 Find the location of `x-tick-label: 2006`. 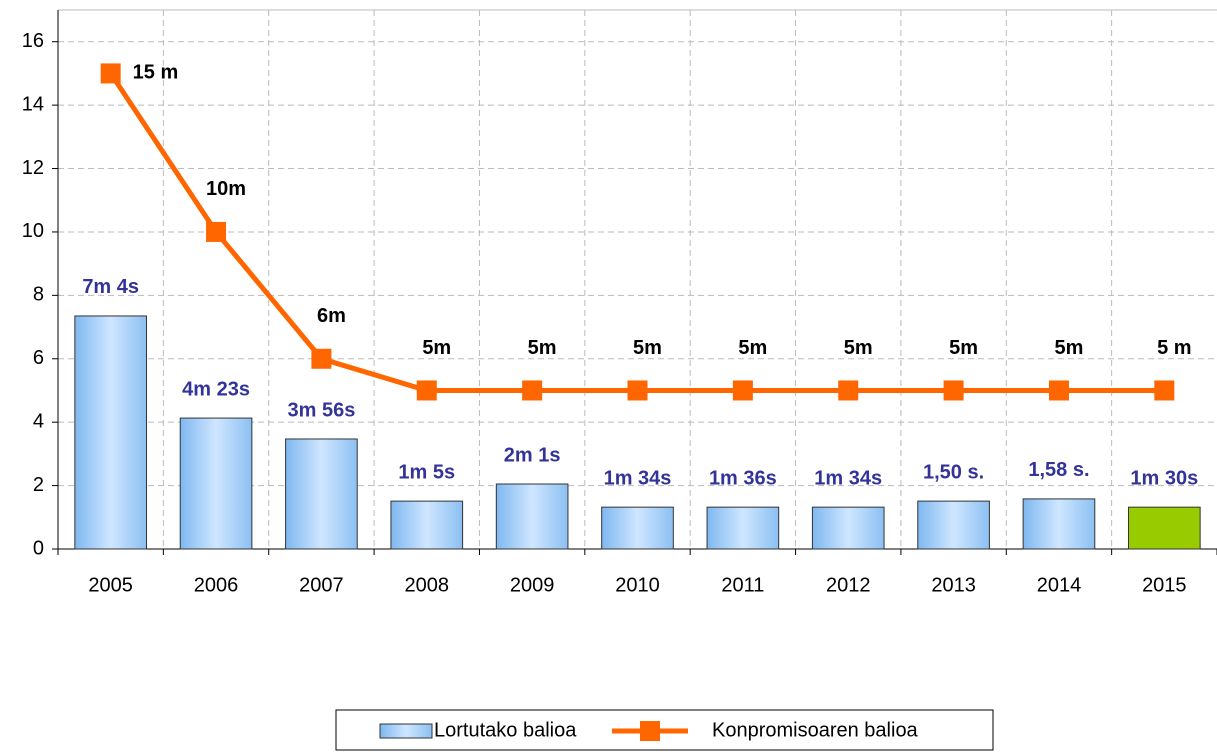

x-tick-label: 2006 is located at coordinates (216, 585).